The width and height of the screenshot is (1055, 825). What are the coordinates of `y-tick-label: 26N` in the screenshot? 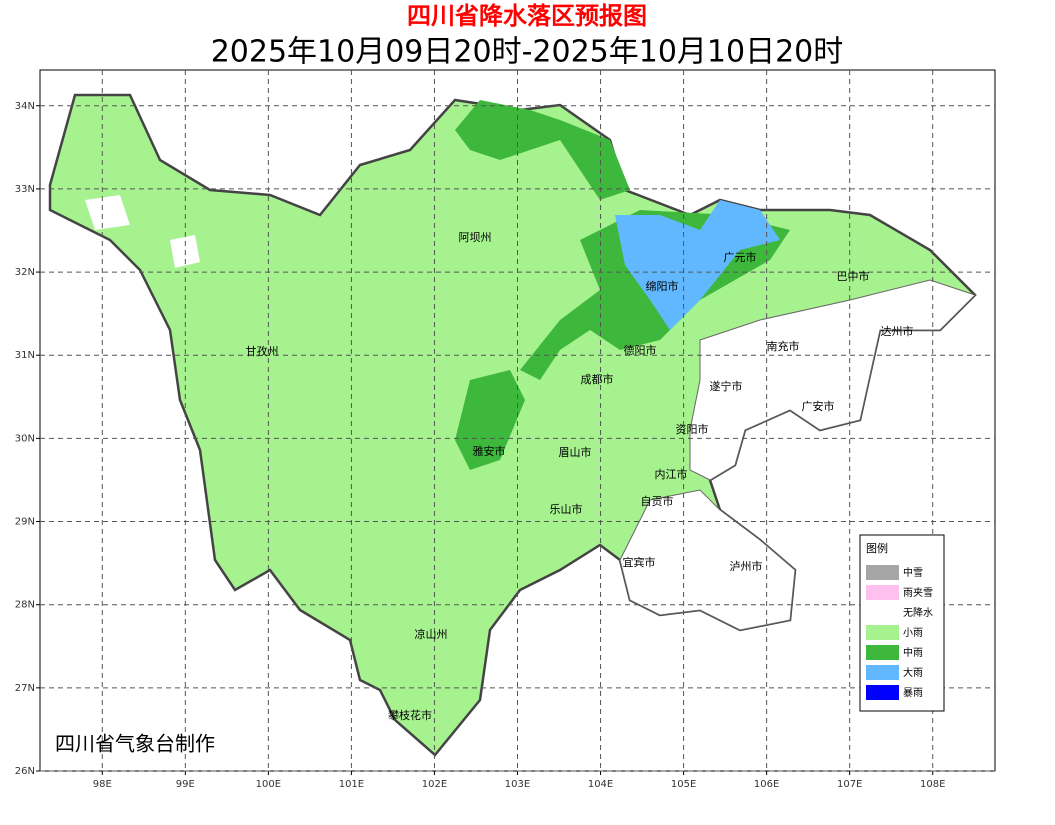 It's located at (25, 771).